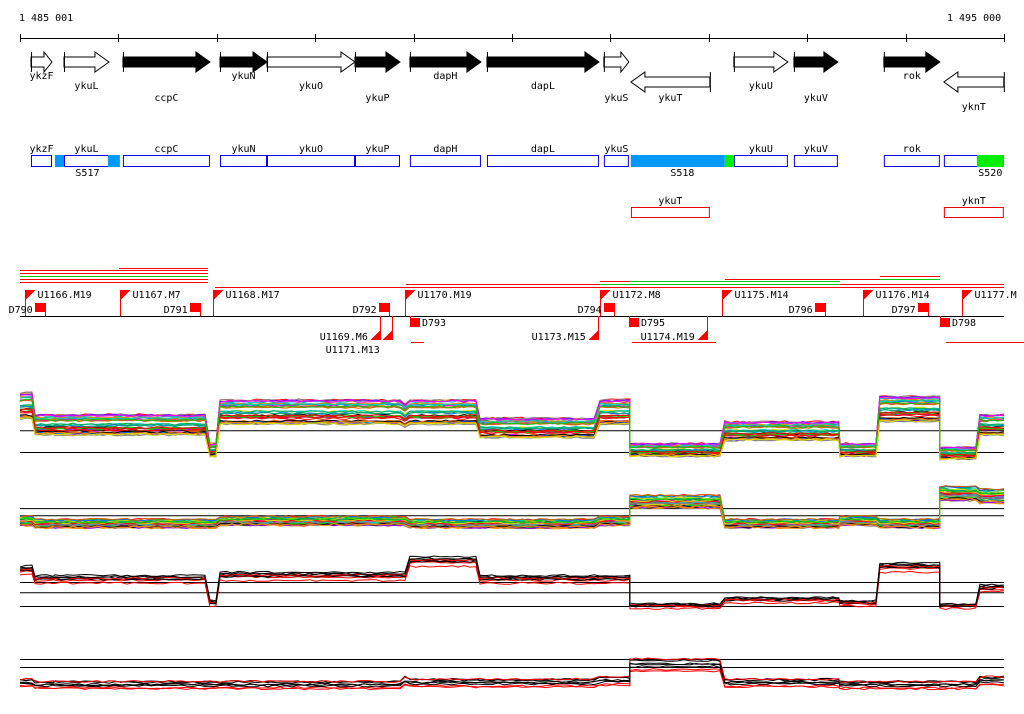 The height and width of the screenshot is (714, 1024). I want to click on tu-label: U1172.M8, so click(637, 295).